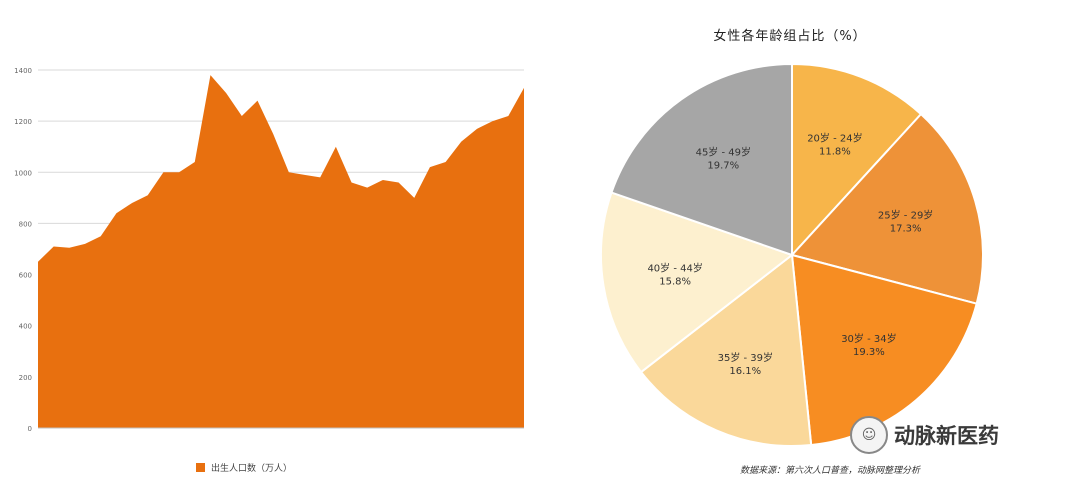 This screenshot has height=485, width=1080. Describe the element at coordinates (834, 138) in the screenshot. I see `slice-label: 20岁 - 24岁` at that location.